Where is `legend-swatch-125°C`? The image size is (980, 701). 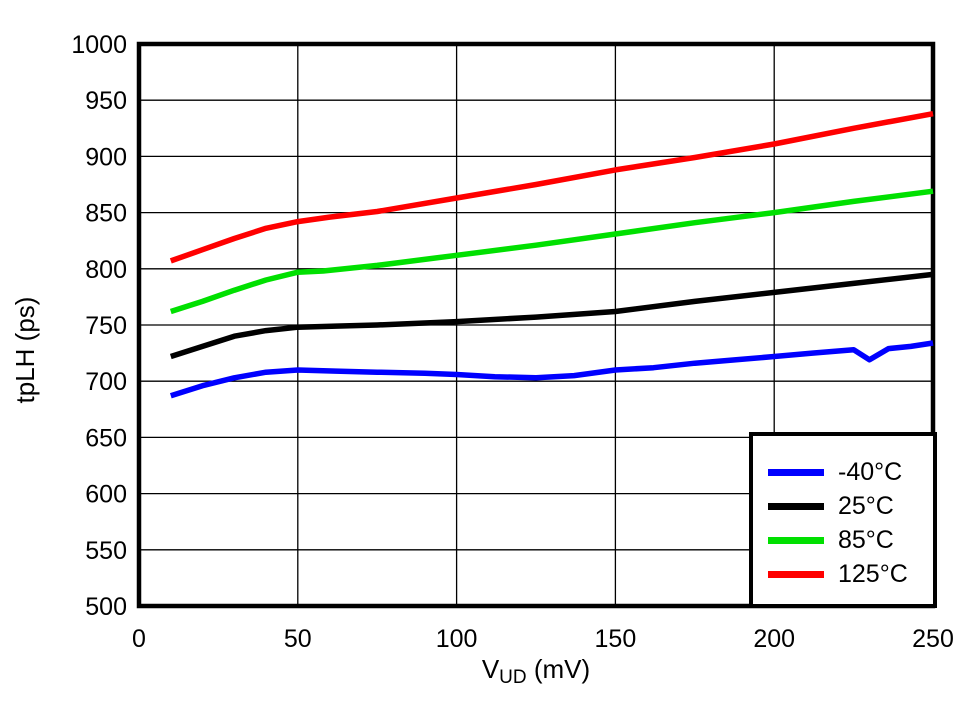
legend-swatch-125°C is located at coordinates (796, 574).